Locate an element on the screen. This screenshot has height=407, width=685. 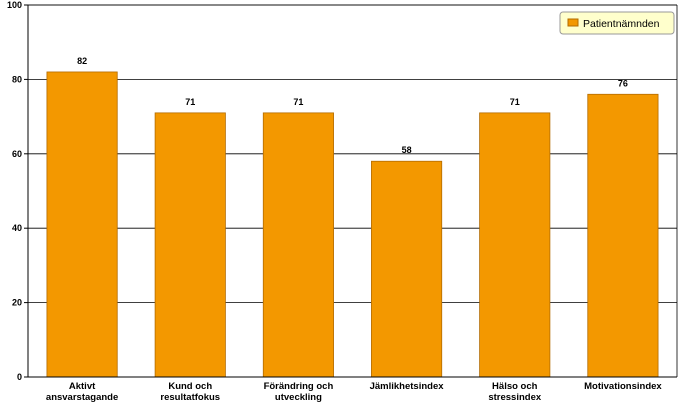
y-tick-label: 40 is located at coordinates (17, 228).